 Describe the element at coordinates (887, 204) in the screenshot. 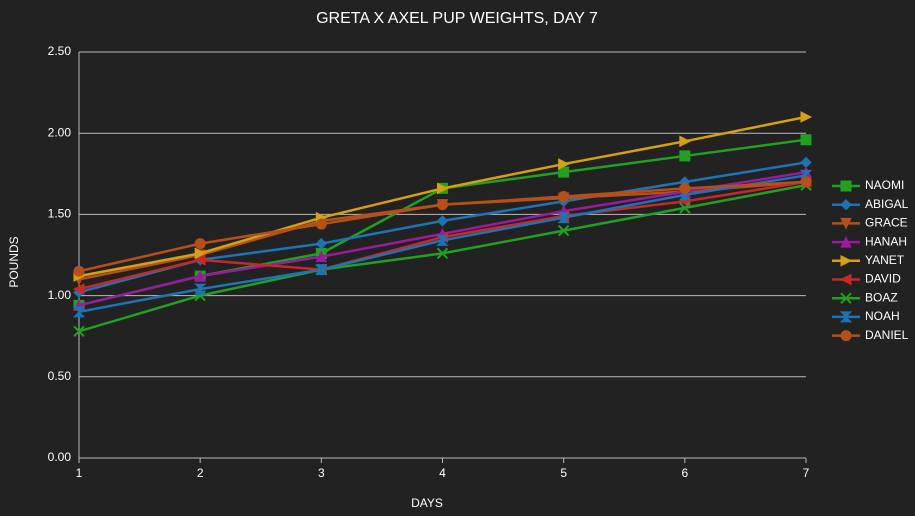

I see `legend-label: ABIGAL` at that location.